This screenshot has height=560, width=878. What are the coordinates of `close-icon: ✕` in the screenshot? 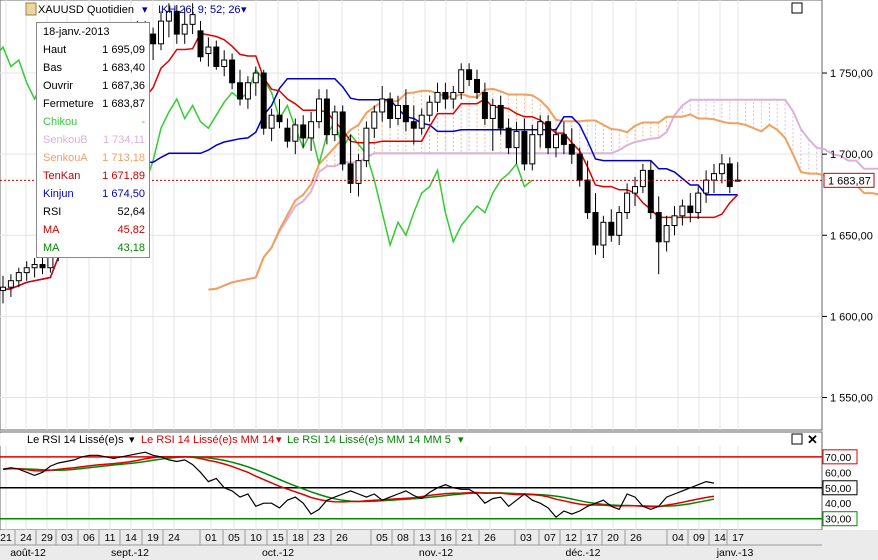 It's located at (812, 439).